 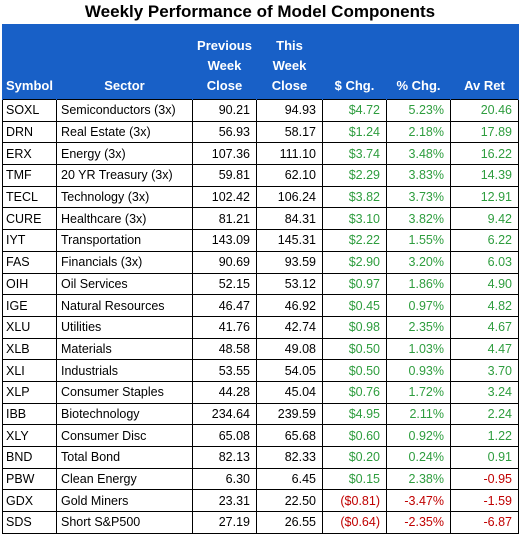 What do you see at coordinates (354, 501) in the screenshot?
I see `dollar-change-cell: ($0.81)` at bounding box center [354, 501].